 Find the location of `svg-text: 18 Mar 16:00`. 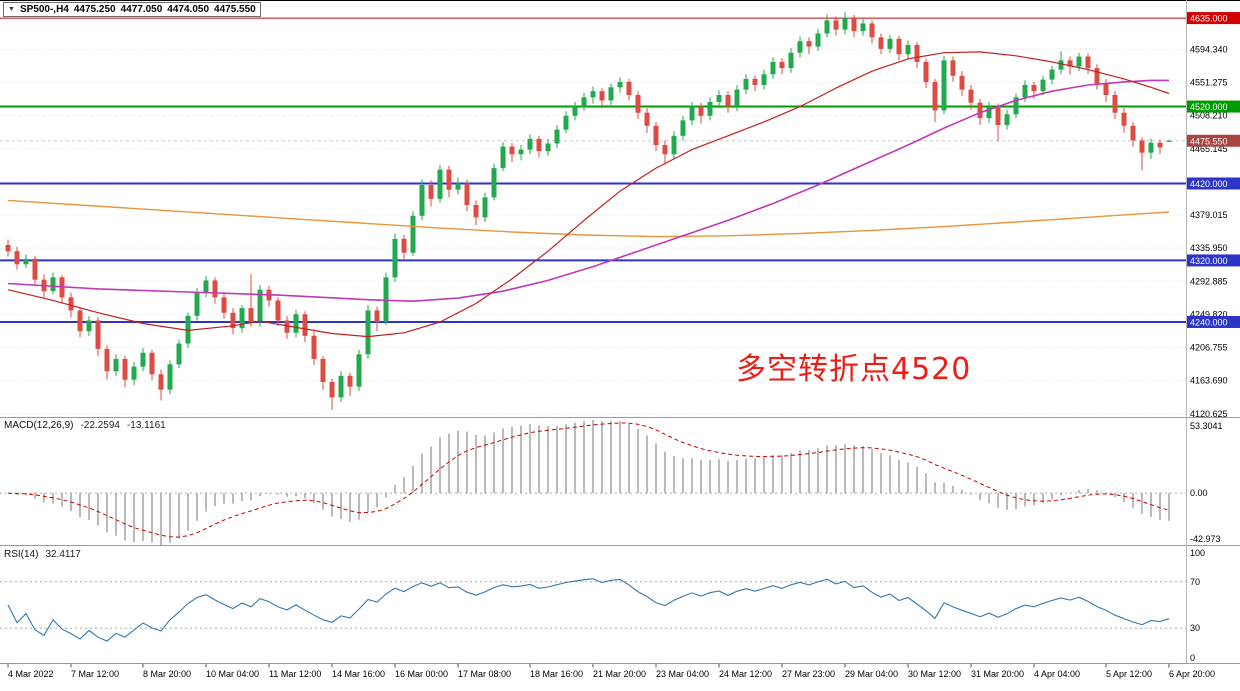

svg-text: 18 Mar 16:00 is located at coordinates (556, 674).